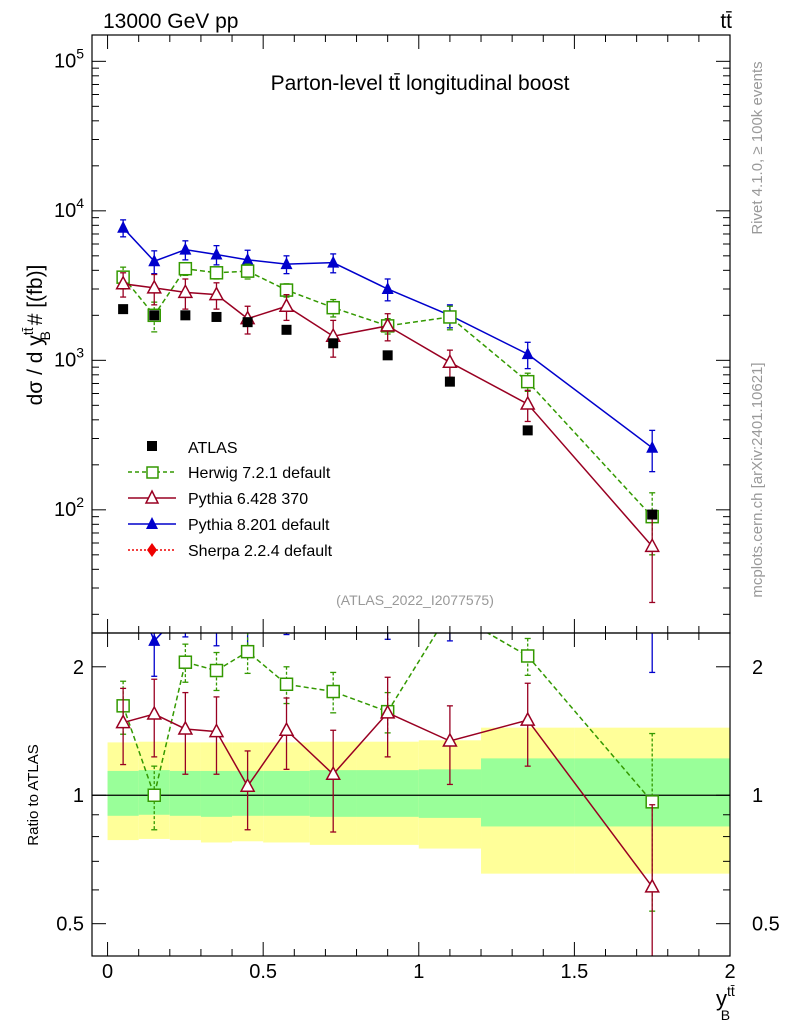  Describe the element at coordinates (757, 479) in the screenshot. I see `mcplots-label: mcplots.cern.ch [arXiv:2401.10621]` at that location.